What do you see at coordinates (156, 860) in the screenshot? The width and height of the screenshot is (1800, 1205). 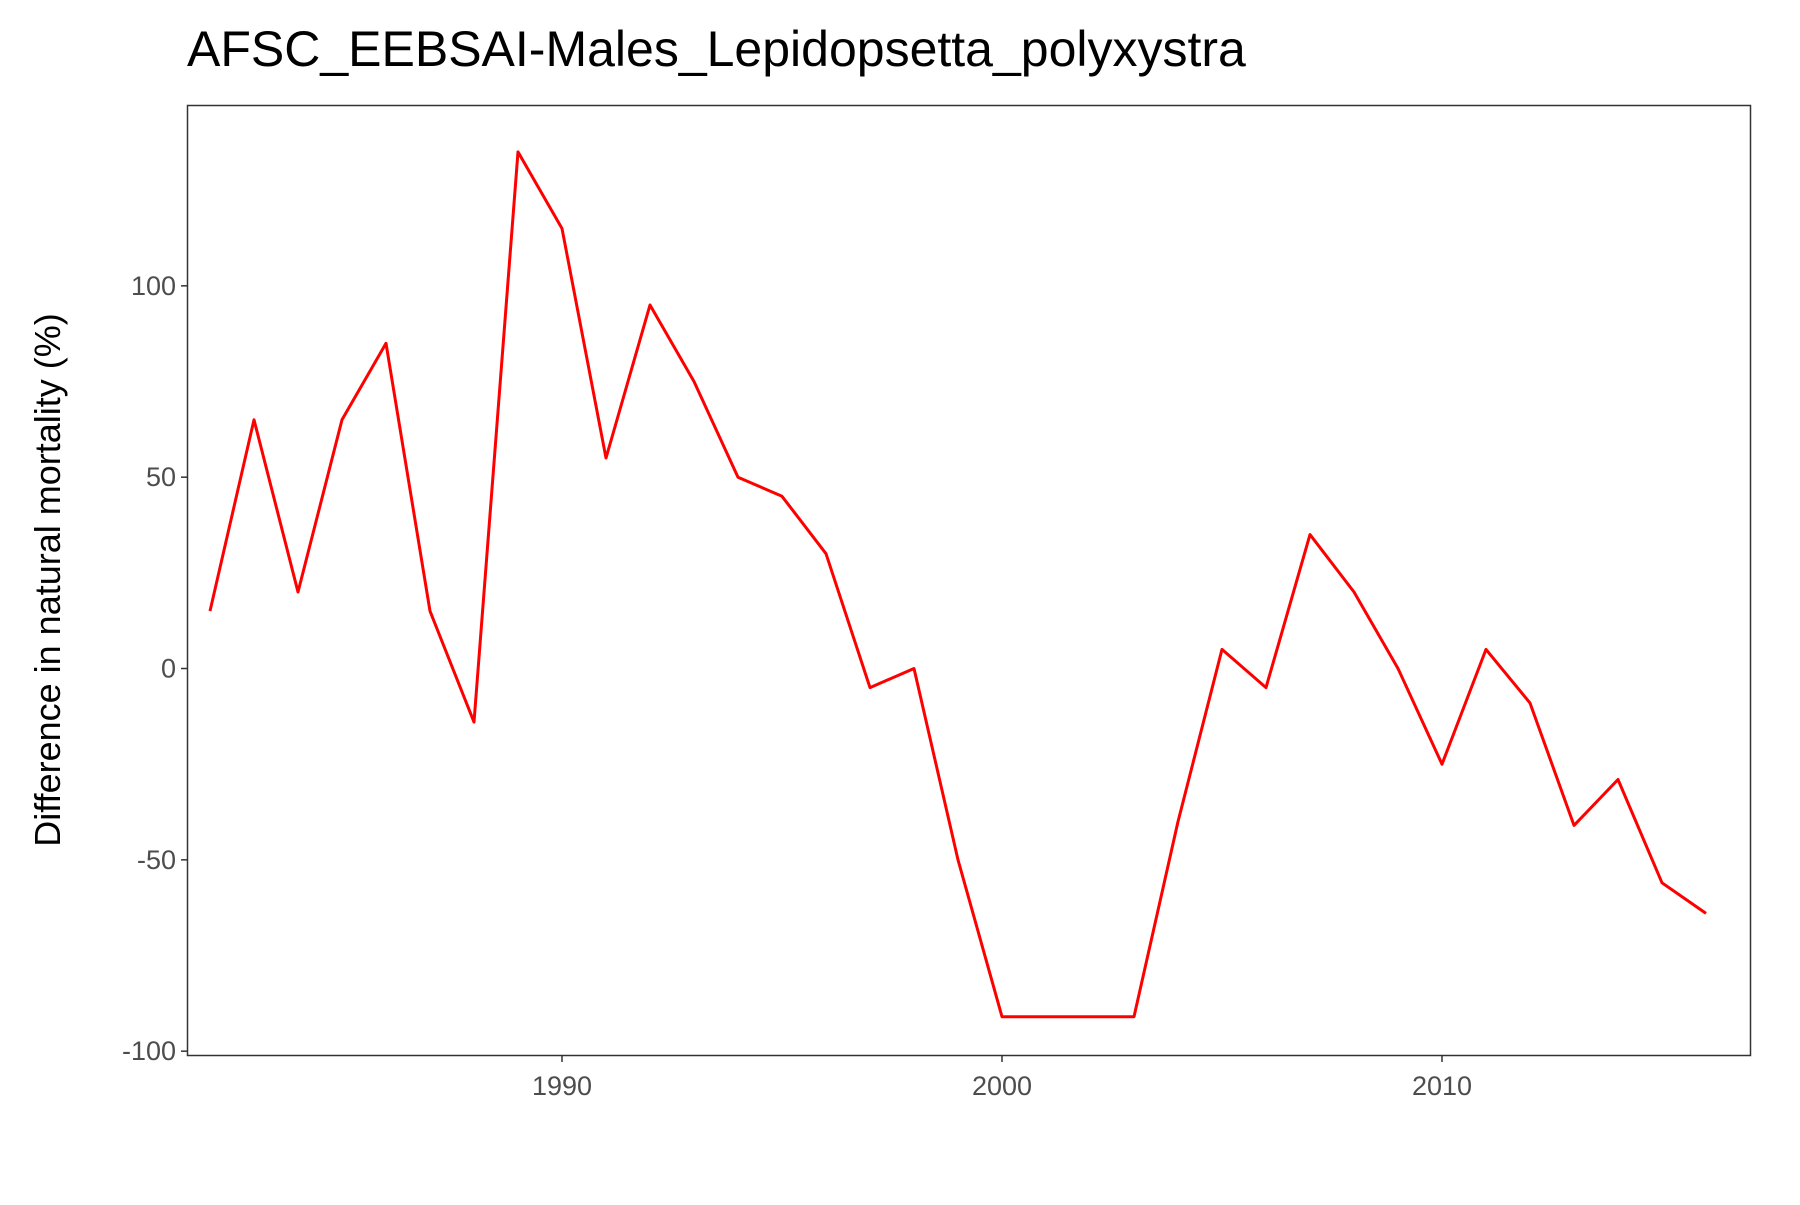 I see `y-tick-label: -50` at bounding box center [156, 860].